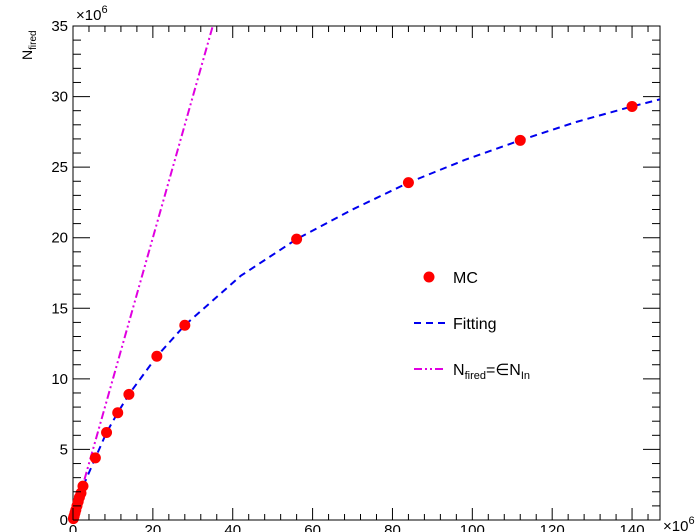 This screenshot has height=532, width=698. Describe the element at coordinates (503, 370) in the screenshot. I see `legend-linear-mid: =∈N` at that location.